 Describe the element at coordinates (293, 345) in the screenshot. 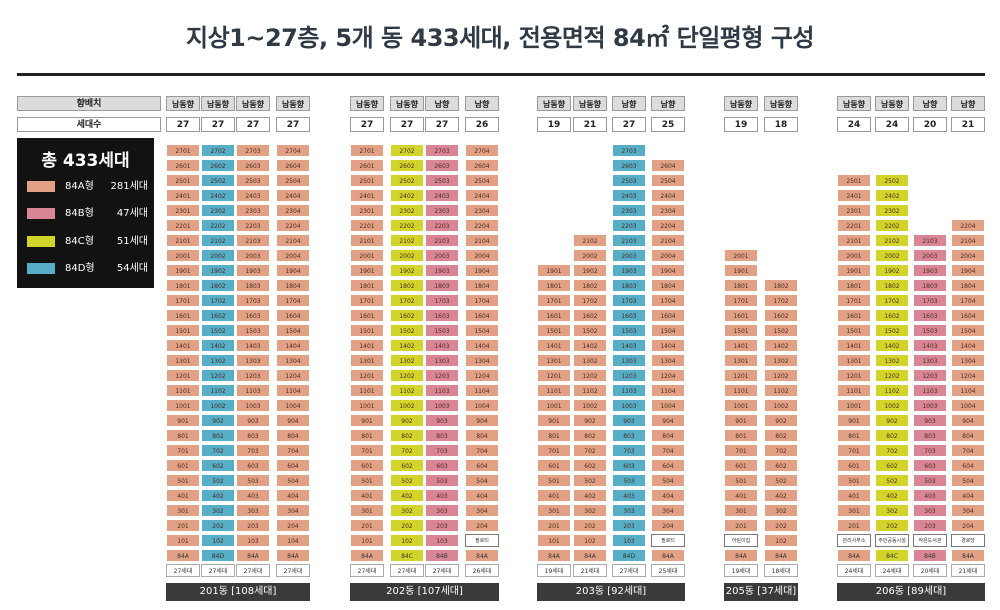

I see `unit-cell: 1404` at that location.